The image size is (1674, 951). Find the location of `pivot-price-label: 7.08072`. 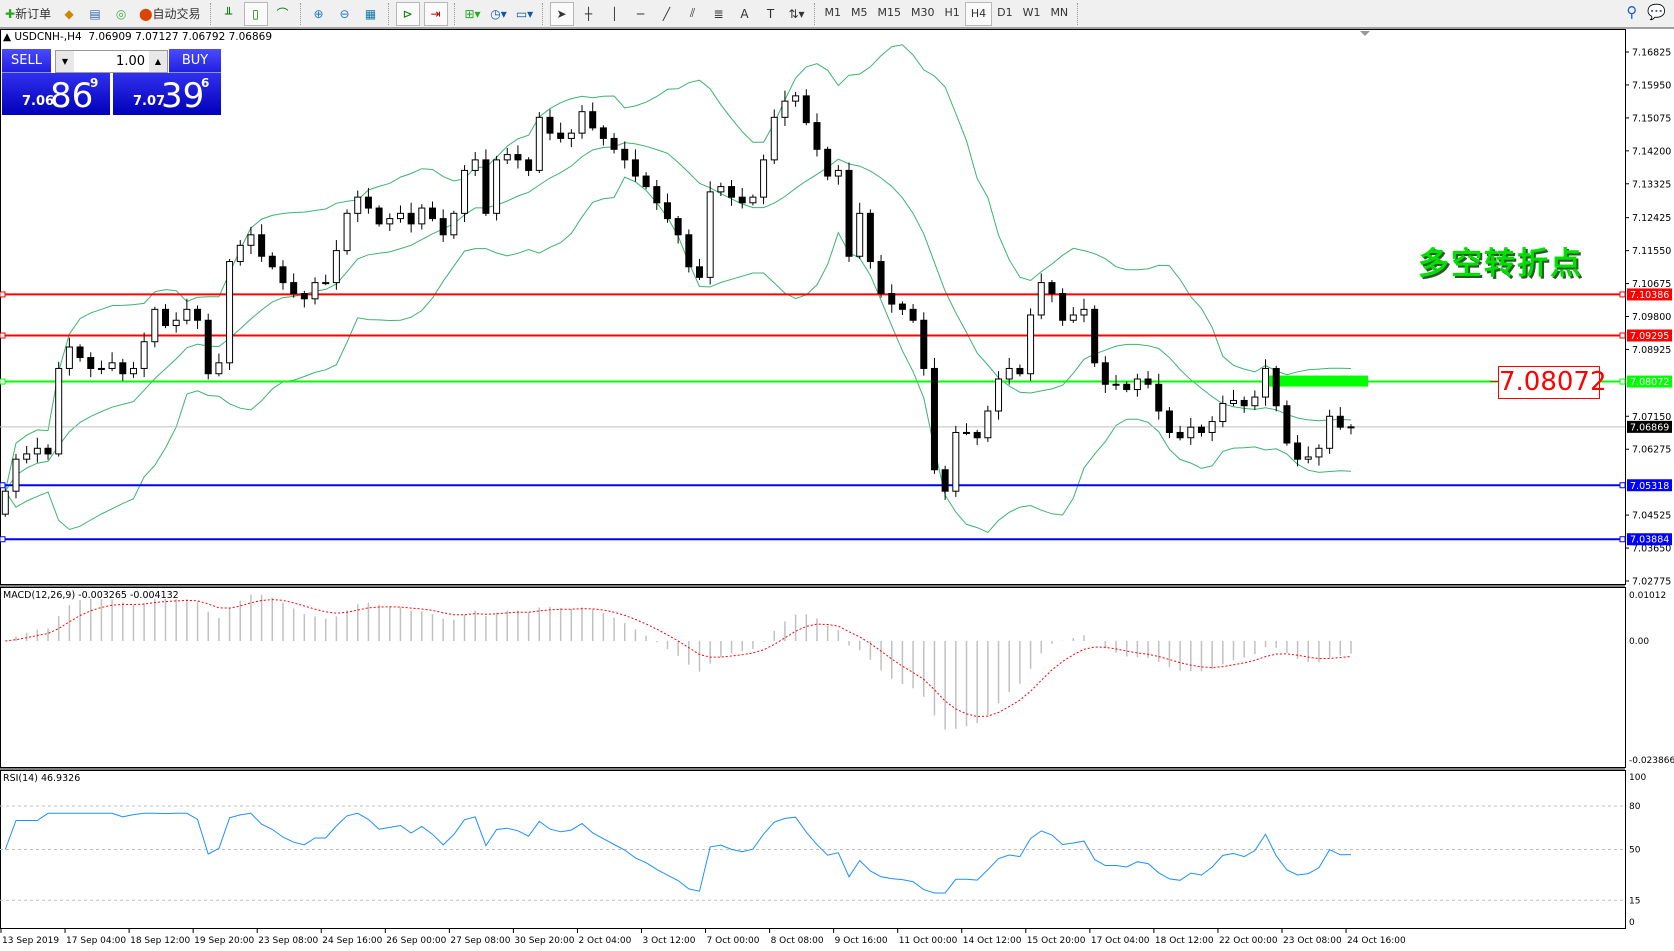

pivot-price-label: 7.08072 is located at coordinates (1552, 382).